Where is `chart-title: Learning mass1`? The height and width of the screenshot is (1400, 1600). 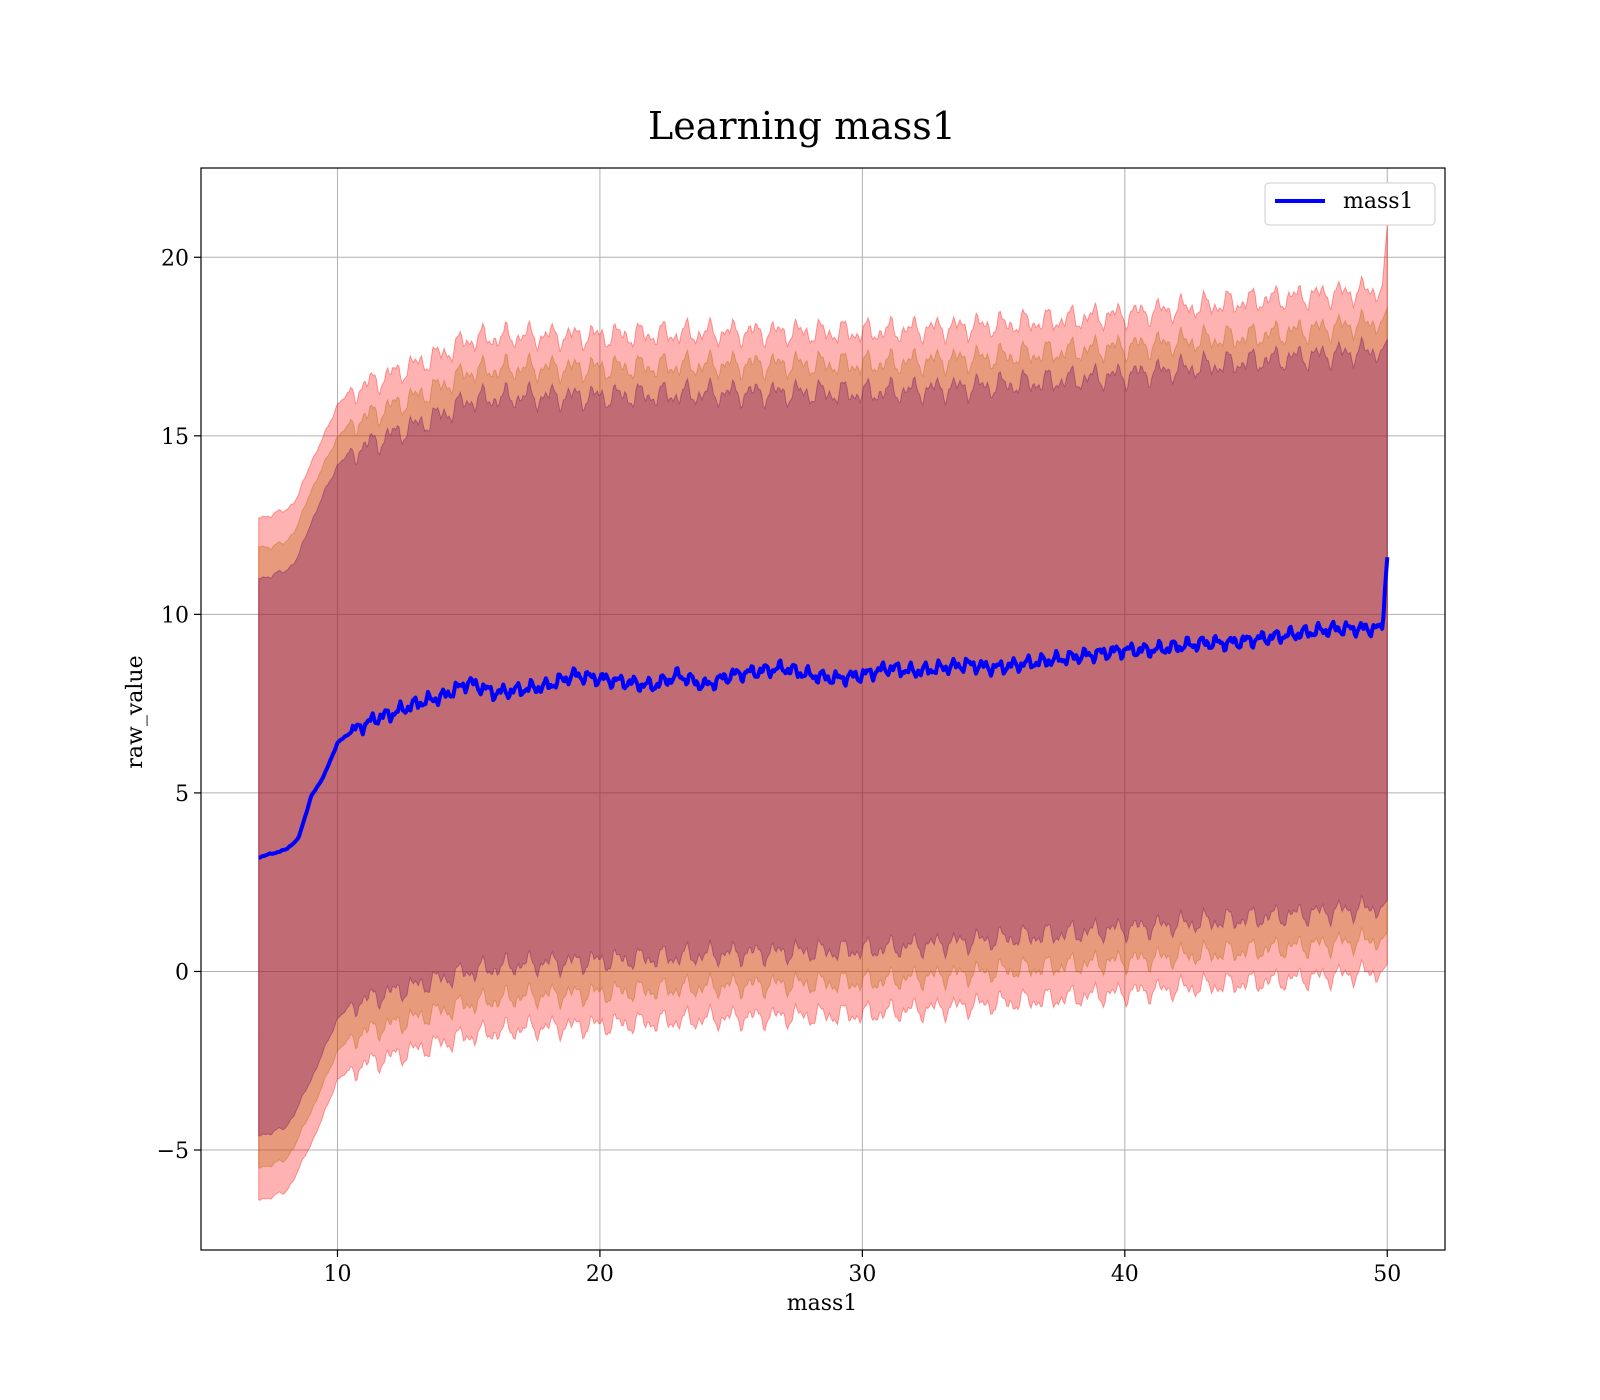
chart-title: Learning mass1 is located at coordinates (802, 126).